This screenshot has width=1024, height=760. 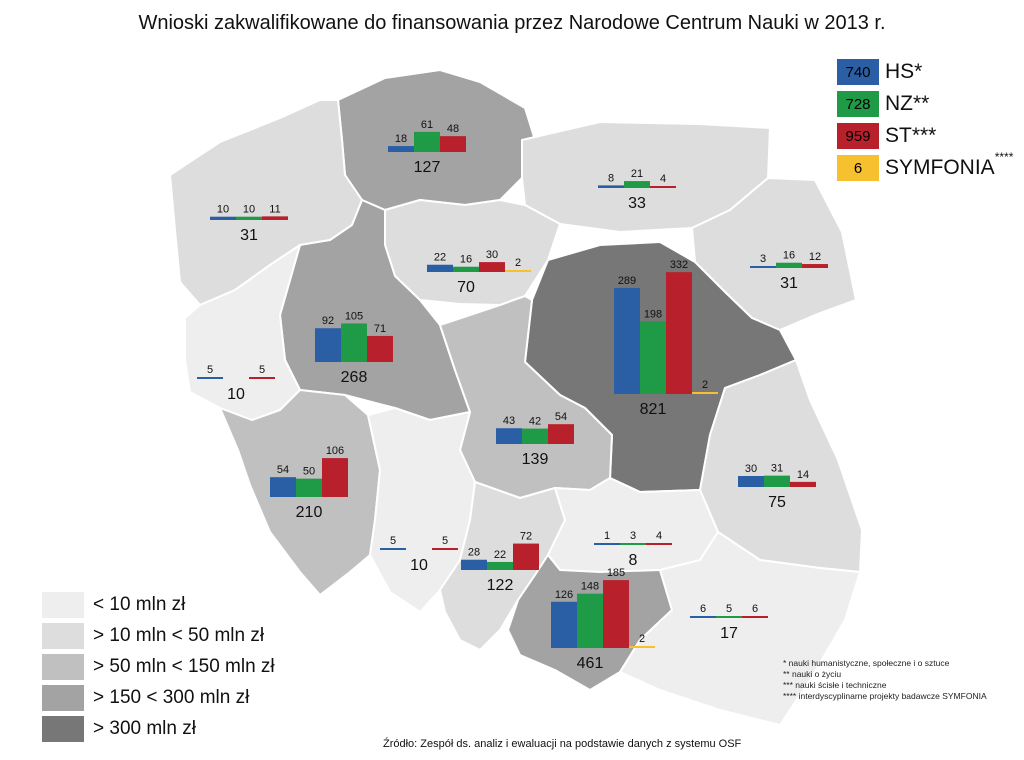 I want to click on region-total-label: 17, so click(x=729, y=633).